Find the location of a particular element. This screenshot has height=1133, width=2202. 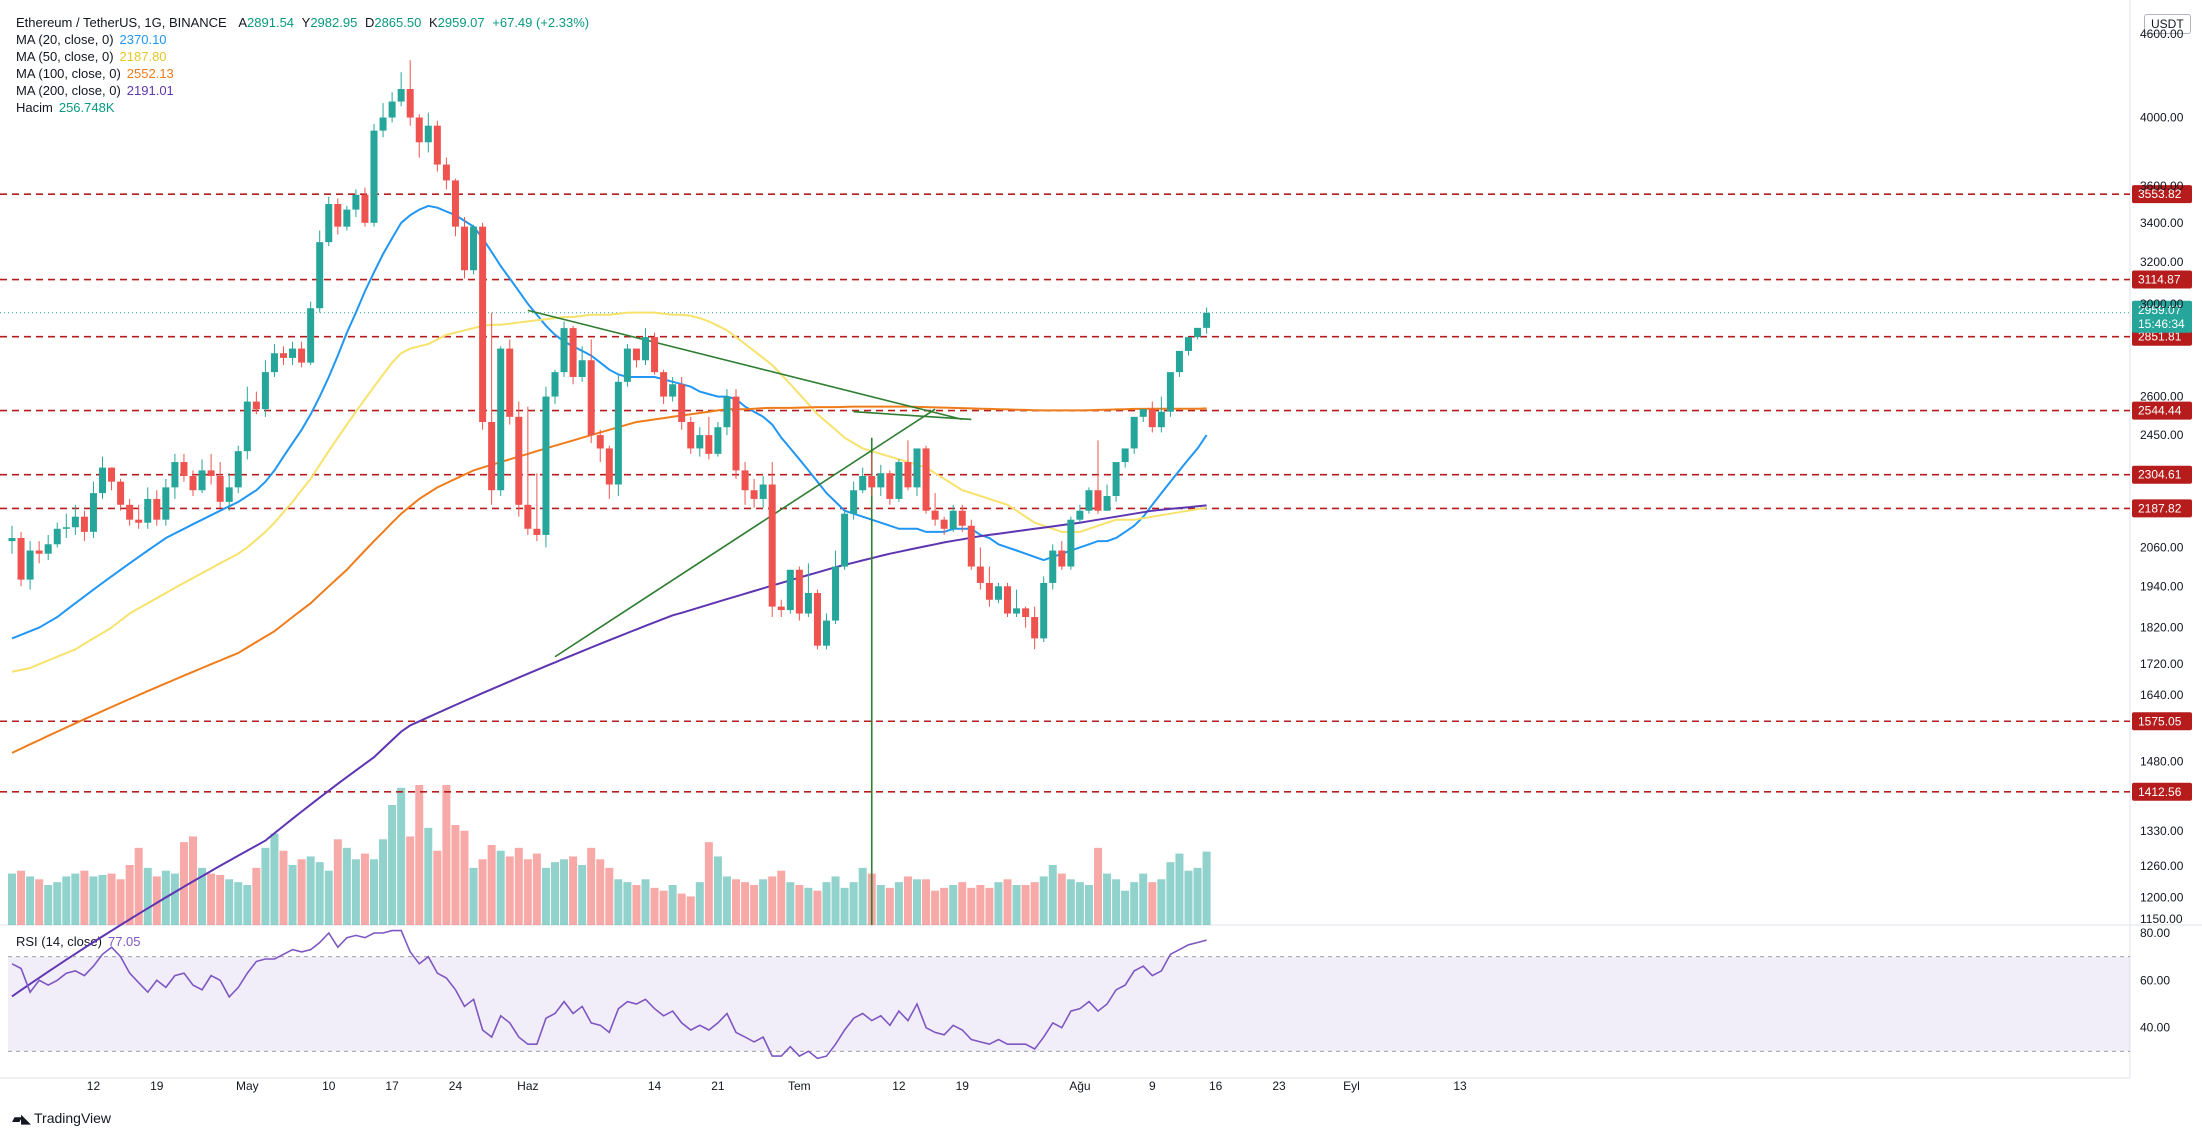

legend-ma200: MA (200, close, 0) 2191.01 is located at coordinates (302, 90).